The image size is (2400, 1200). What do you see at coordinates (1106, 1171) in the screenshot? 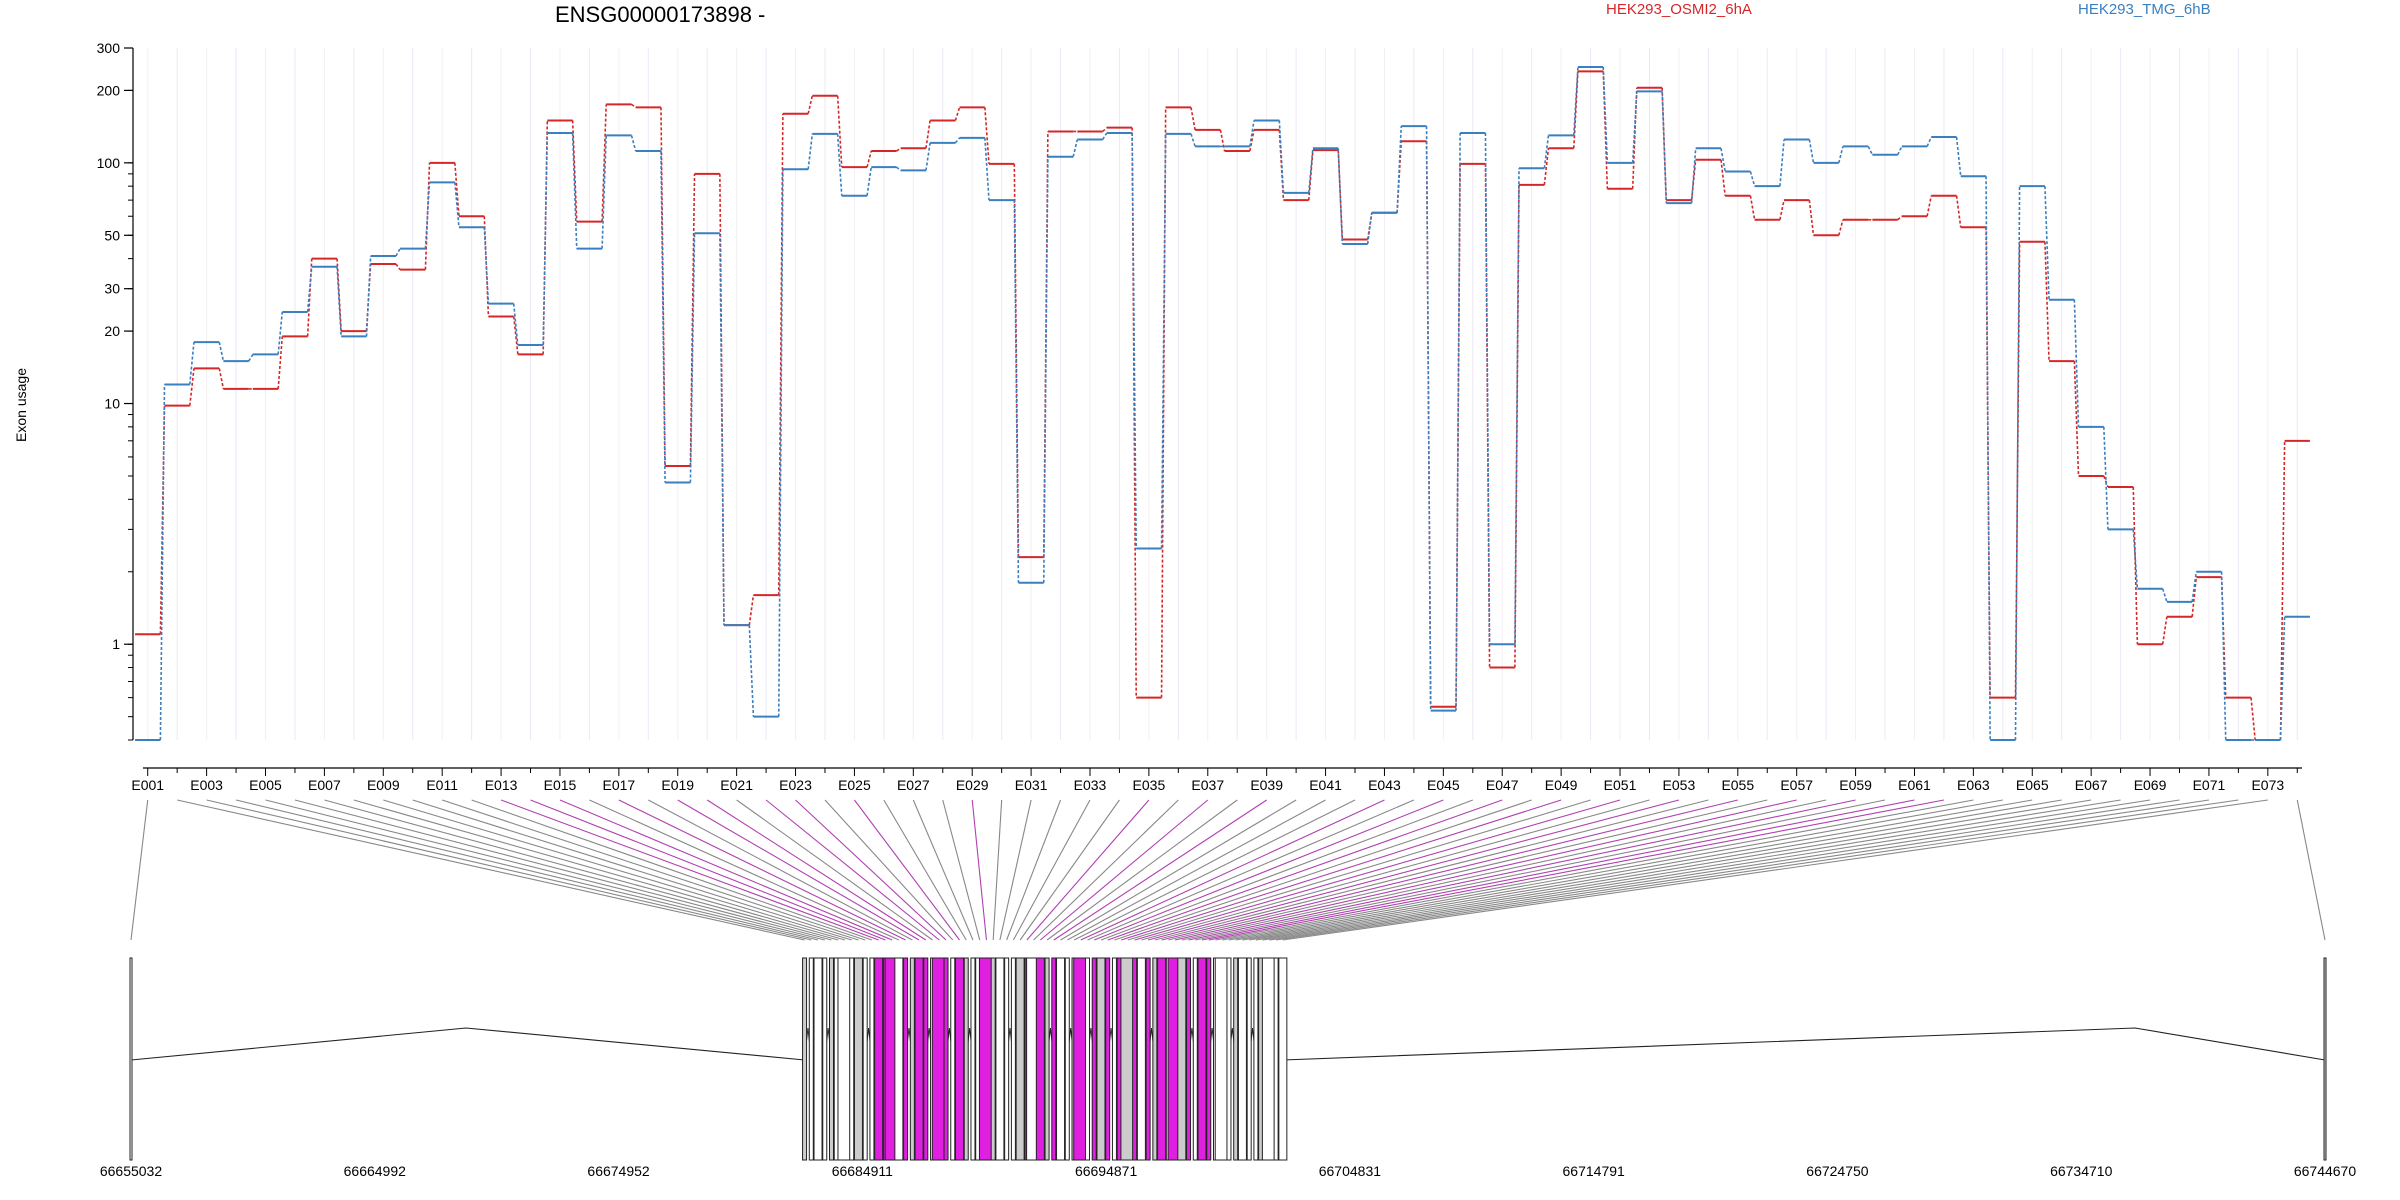
I see `genomic-coordinate-label: 66694871` at bounding box center [1106, 1171].